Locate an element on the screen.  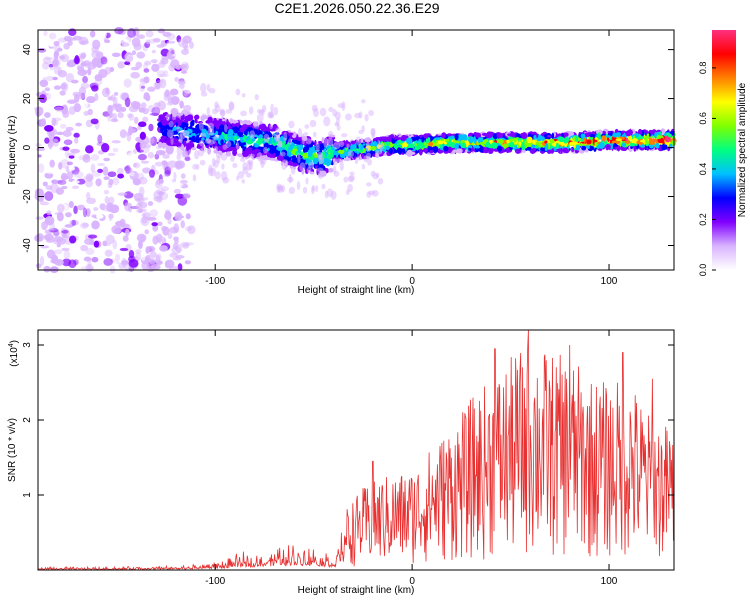
spectrogram-ylabel: Frequency (Hz) is located at coordinates (12, 150).